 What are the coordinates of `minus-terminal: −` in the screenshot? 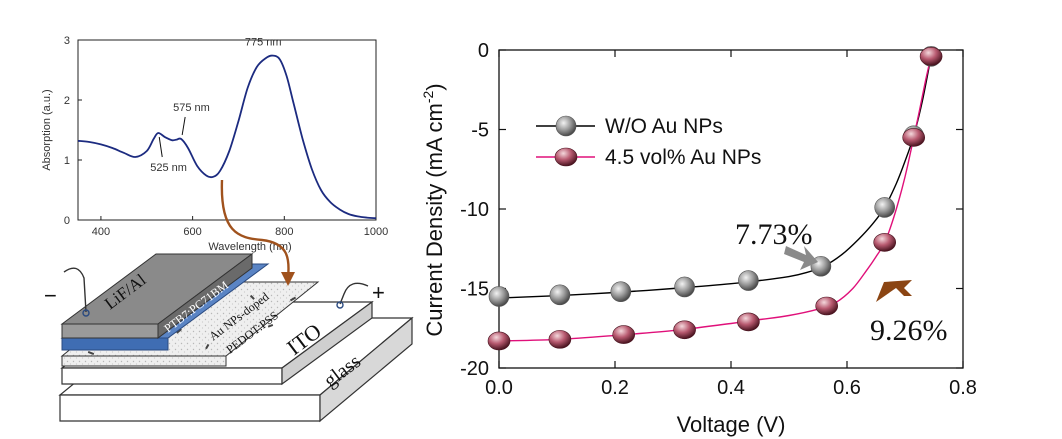 It's located at (50, 295).